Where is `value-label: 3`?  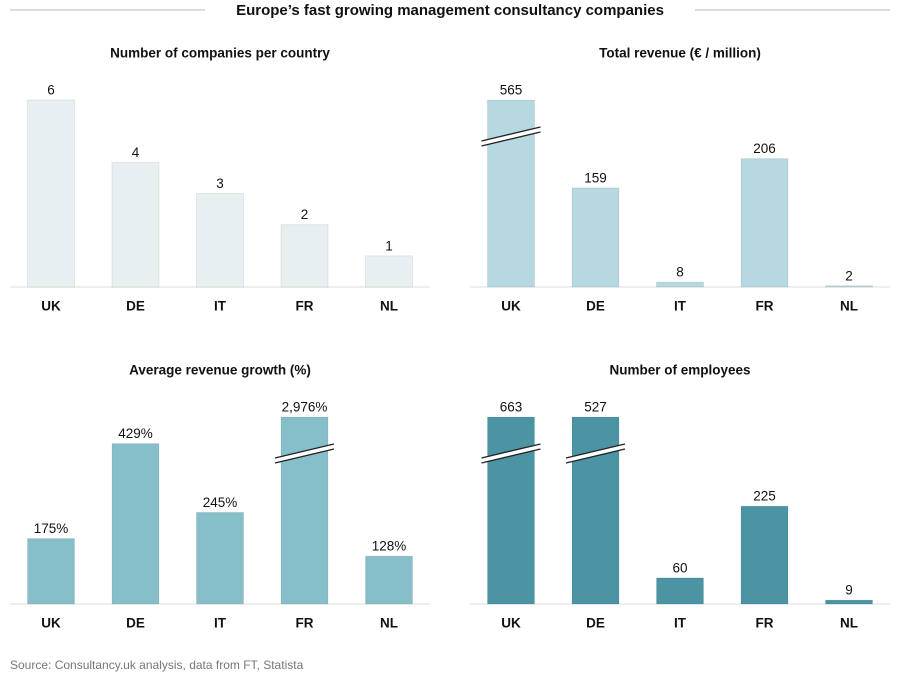 value-label: 3 is located at coordinates (220, 183).